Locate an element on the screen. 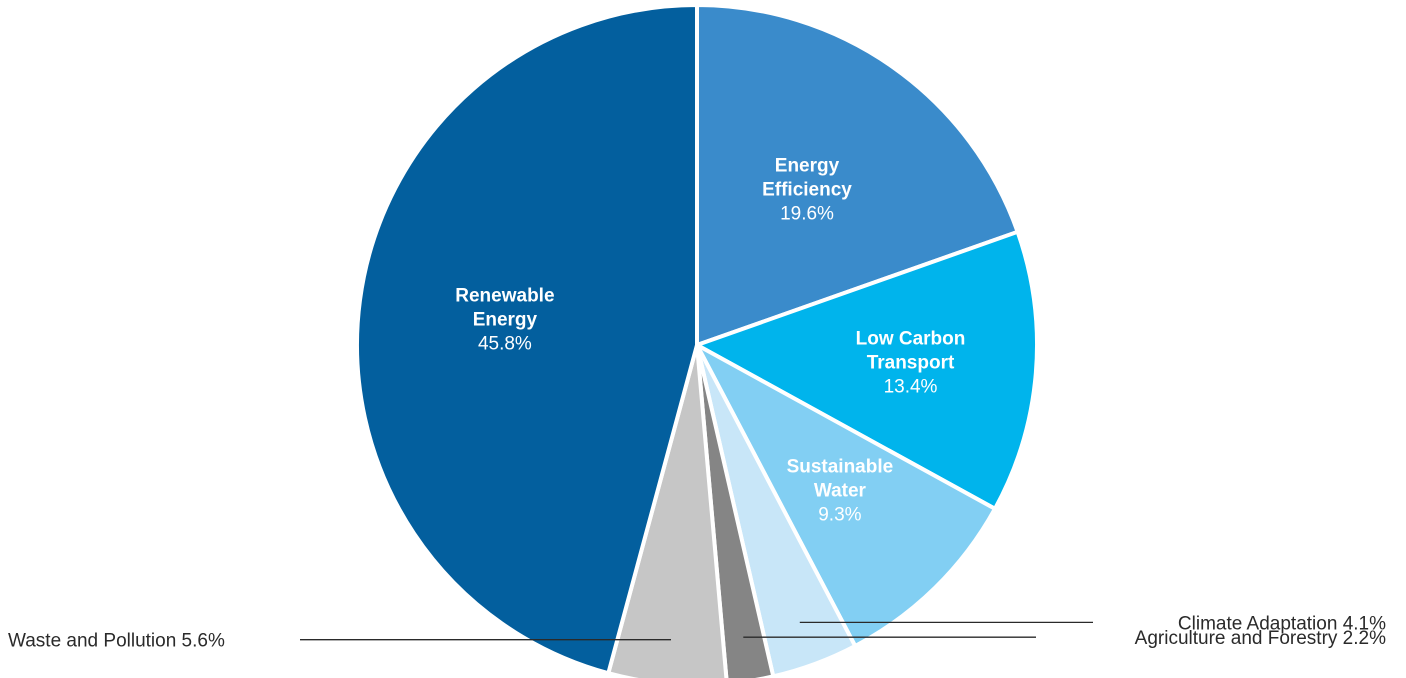 This screenshot has width=1406, height=678. slice-value-energy-efficiency: 19.6% is located at coordinates (807, 214).